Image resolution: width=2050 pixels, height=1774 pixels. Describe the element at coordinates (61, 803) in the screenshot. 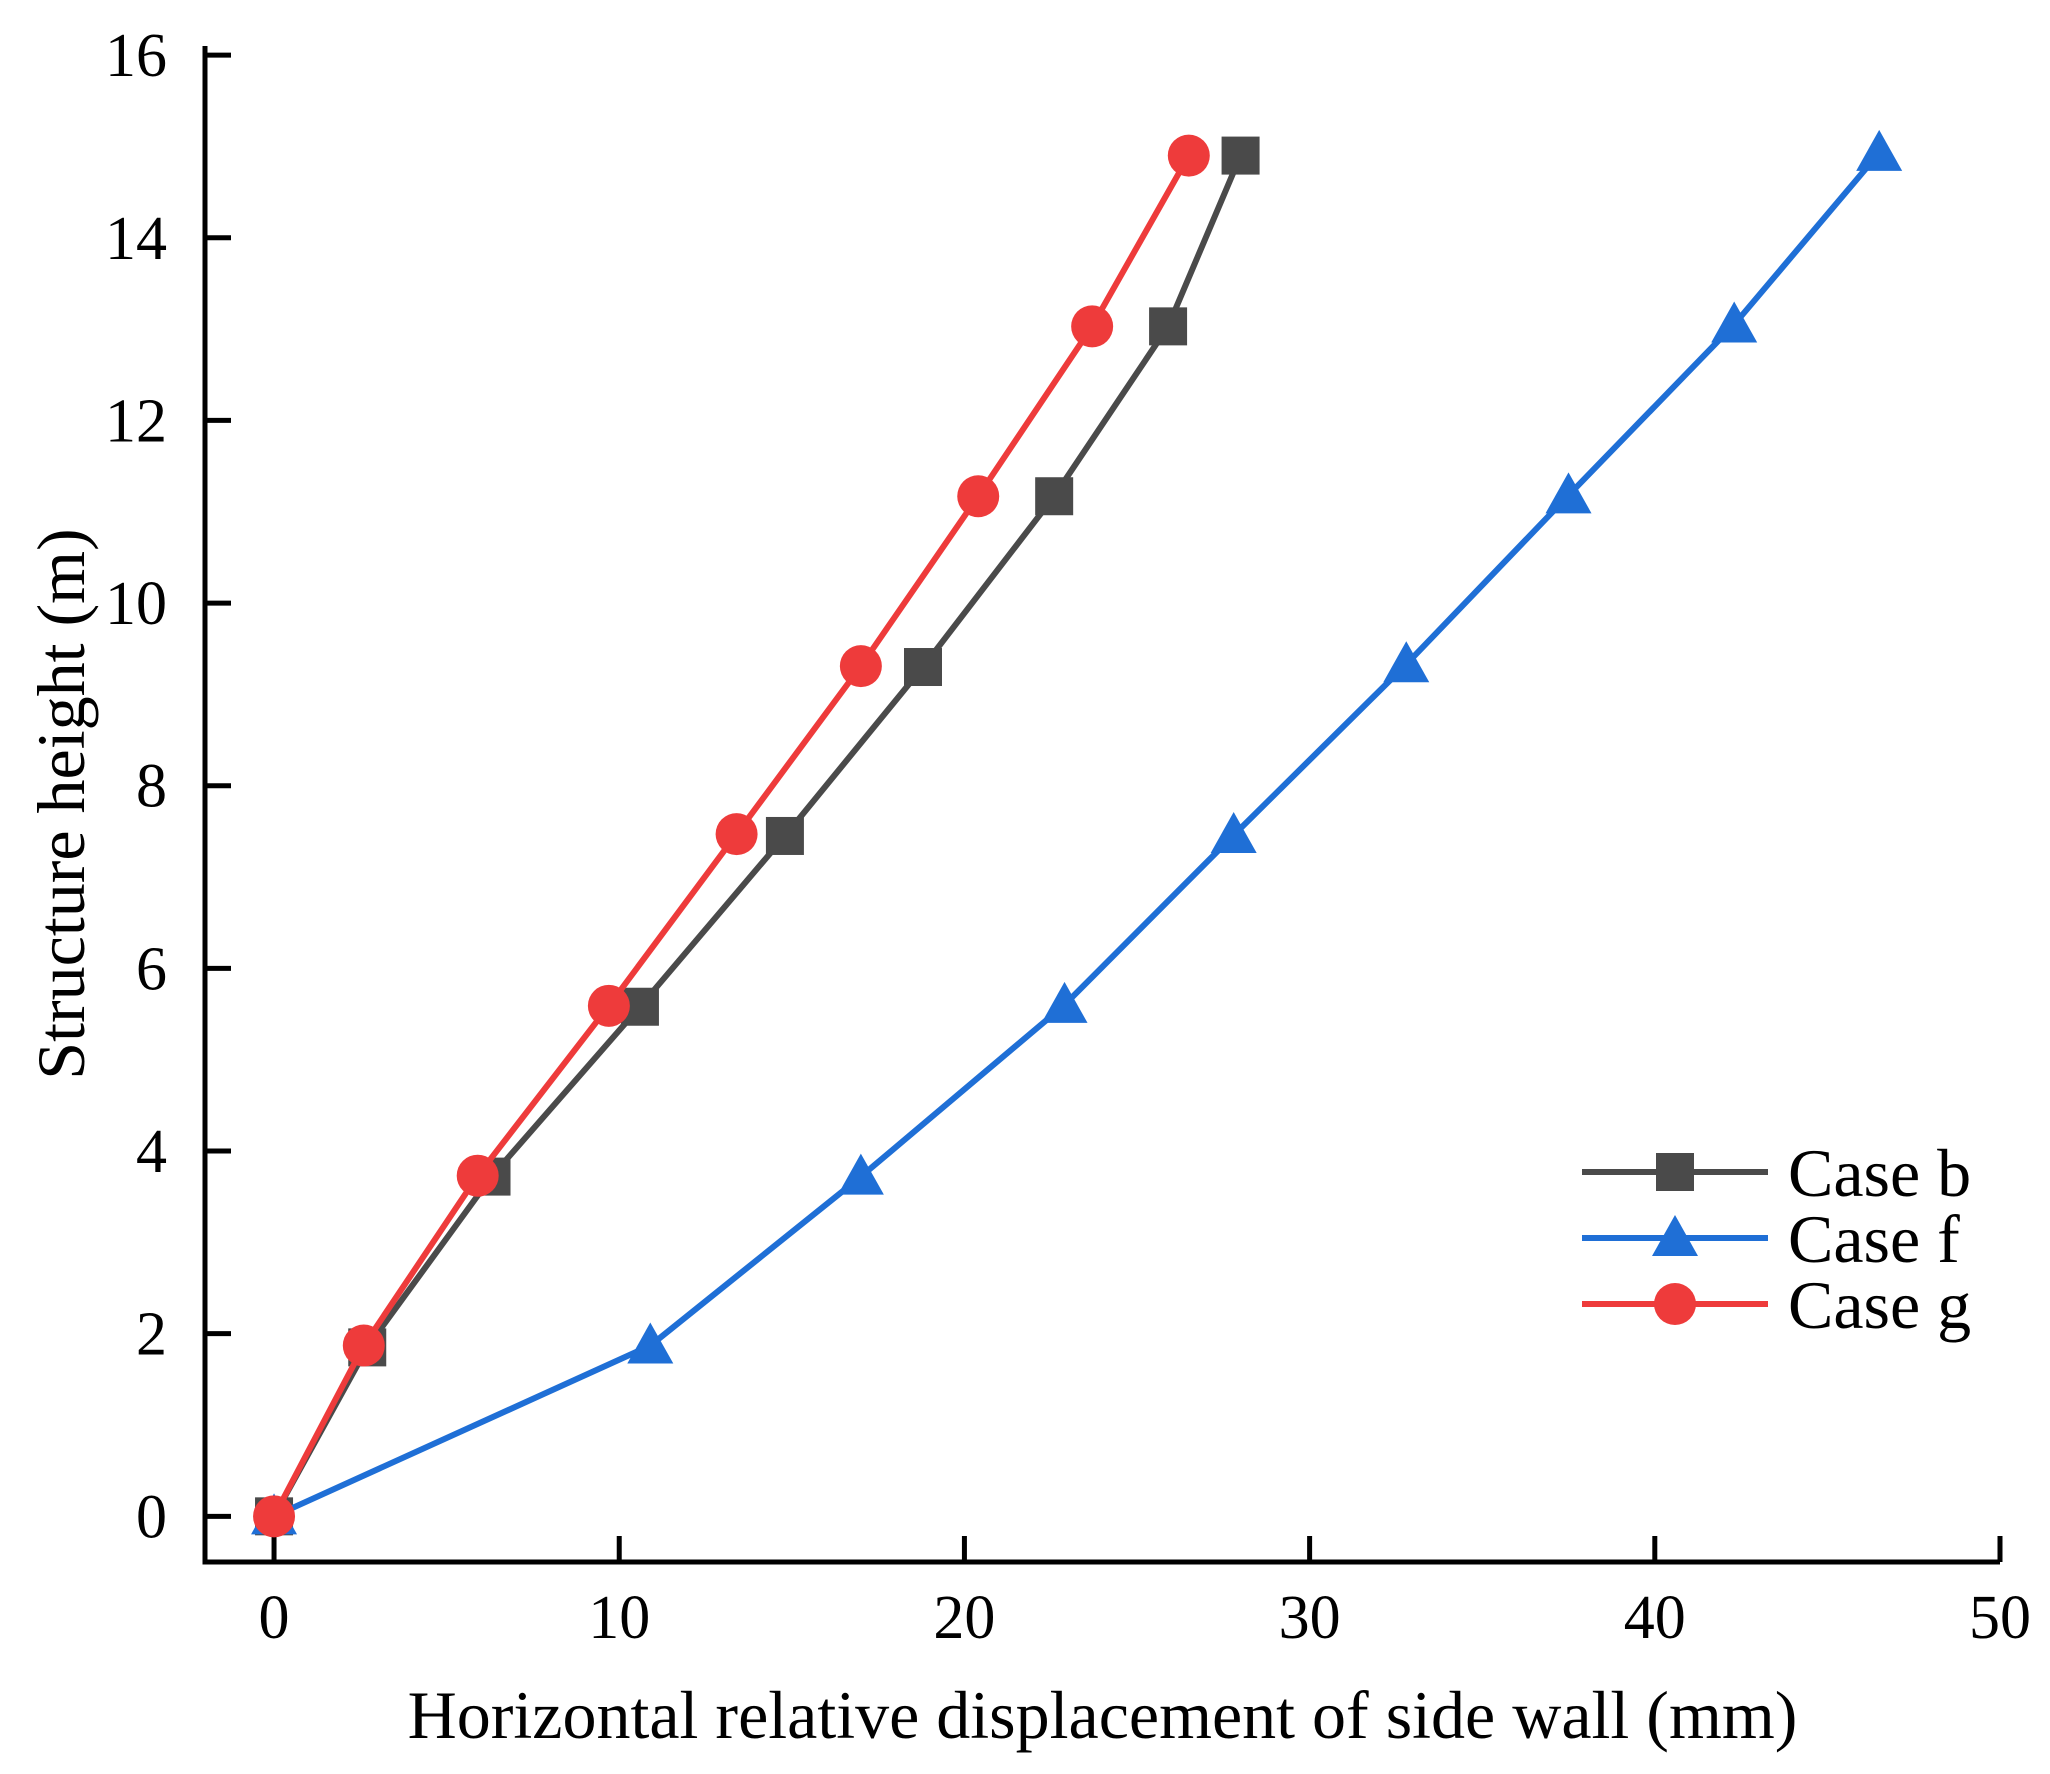

I see `y-axis-label: Structure height (m)` at that location.